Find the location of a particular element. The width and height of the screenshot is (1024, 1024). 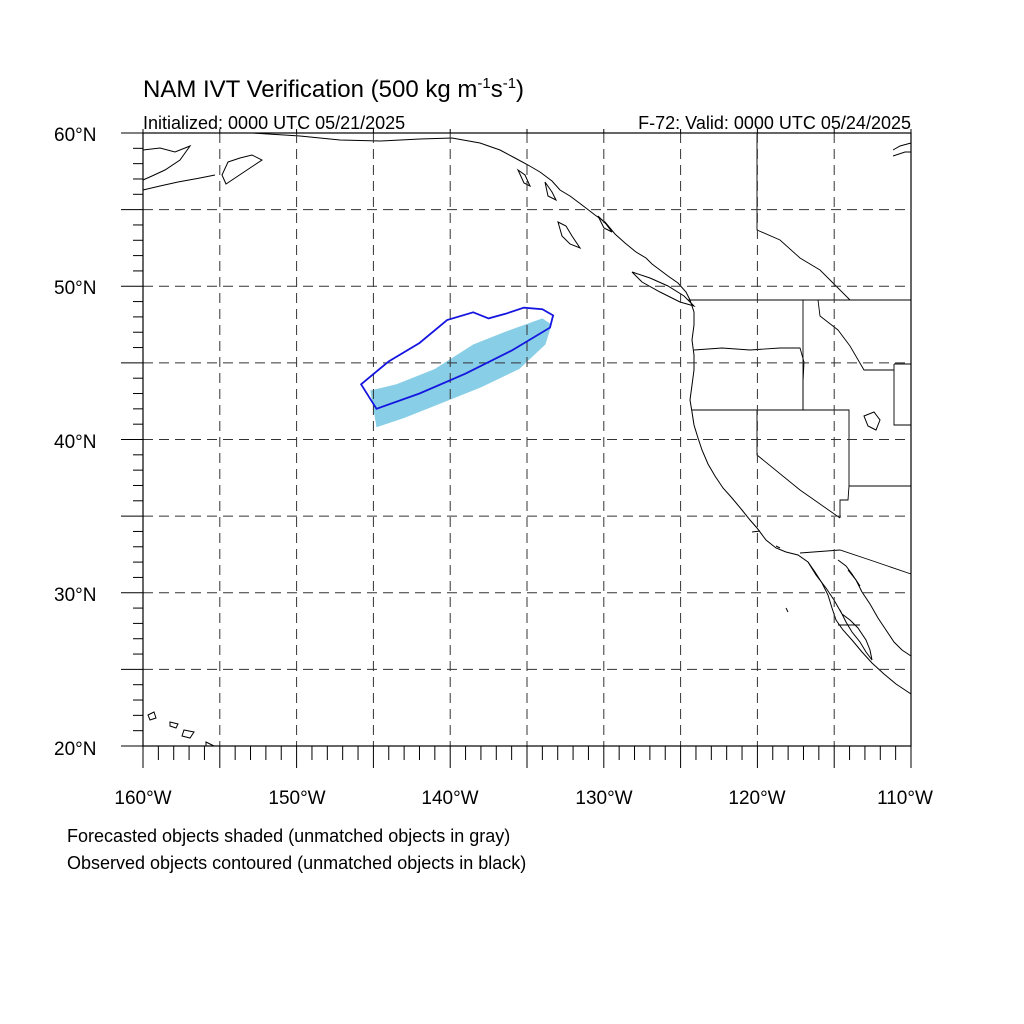

valid-time-label: F-72: Valid: 0000 UTC 05/24/2025 is located at coordinates (774, 123).